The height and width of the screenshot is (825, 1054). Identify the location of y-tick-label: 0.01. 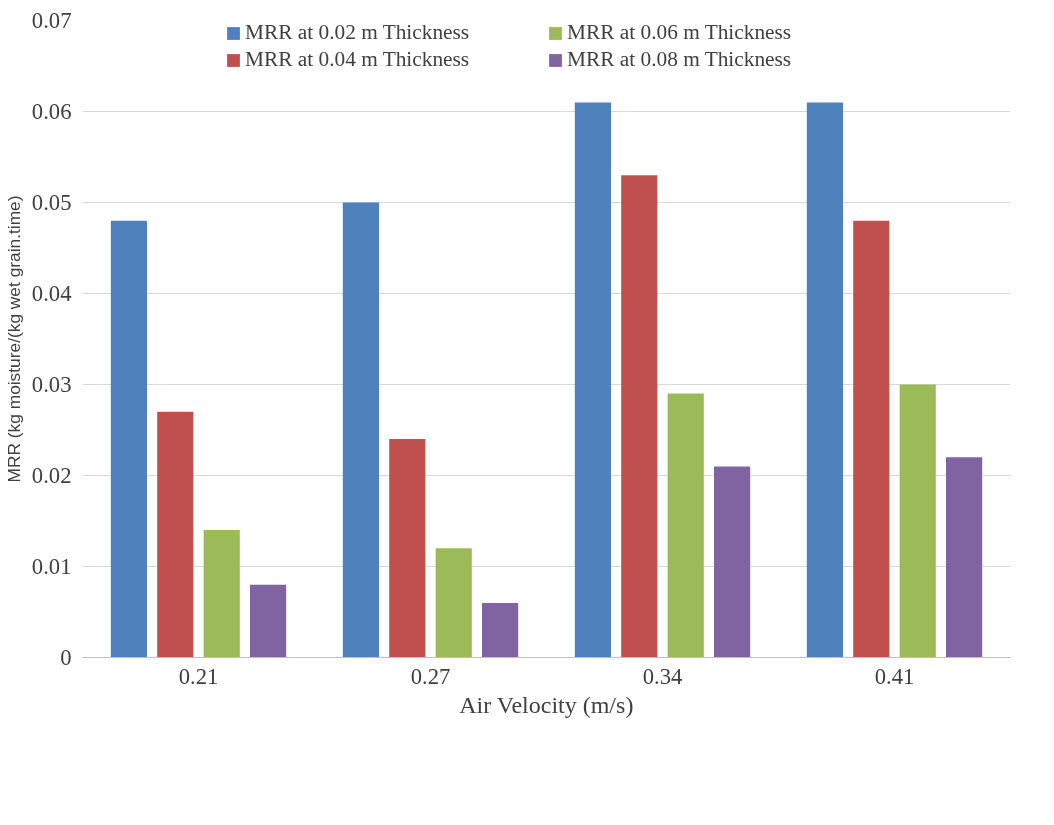
(51, 566).